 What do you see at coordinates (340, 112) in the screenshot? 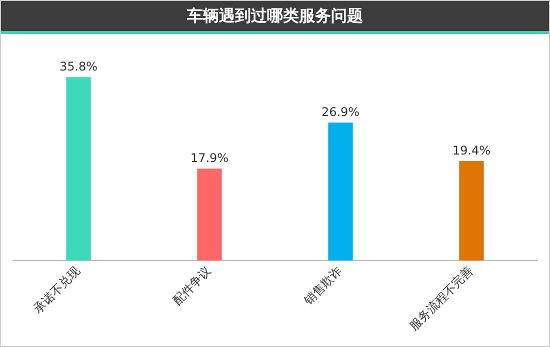
I see `data-label: 26.9%` at bounding box center [340, 112].